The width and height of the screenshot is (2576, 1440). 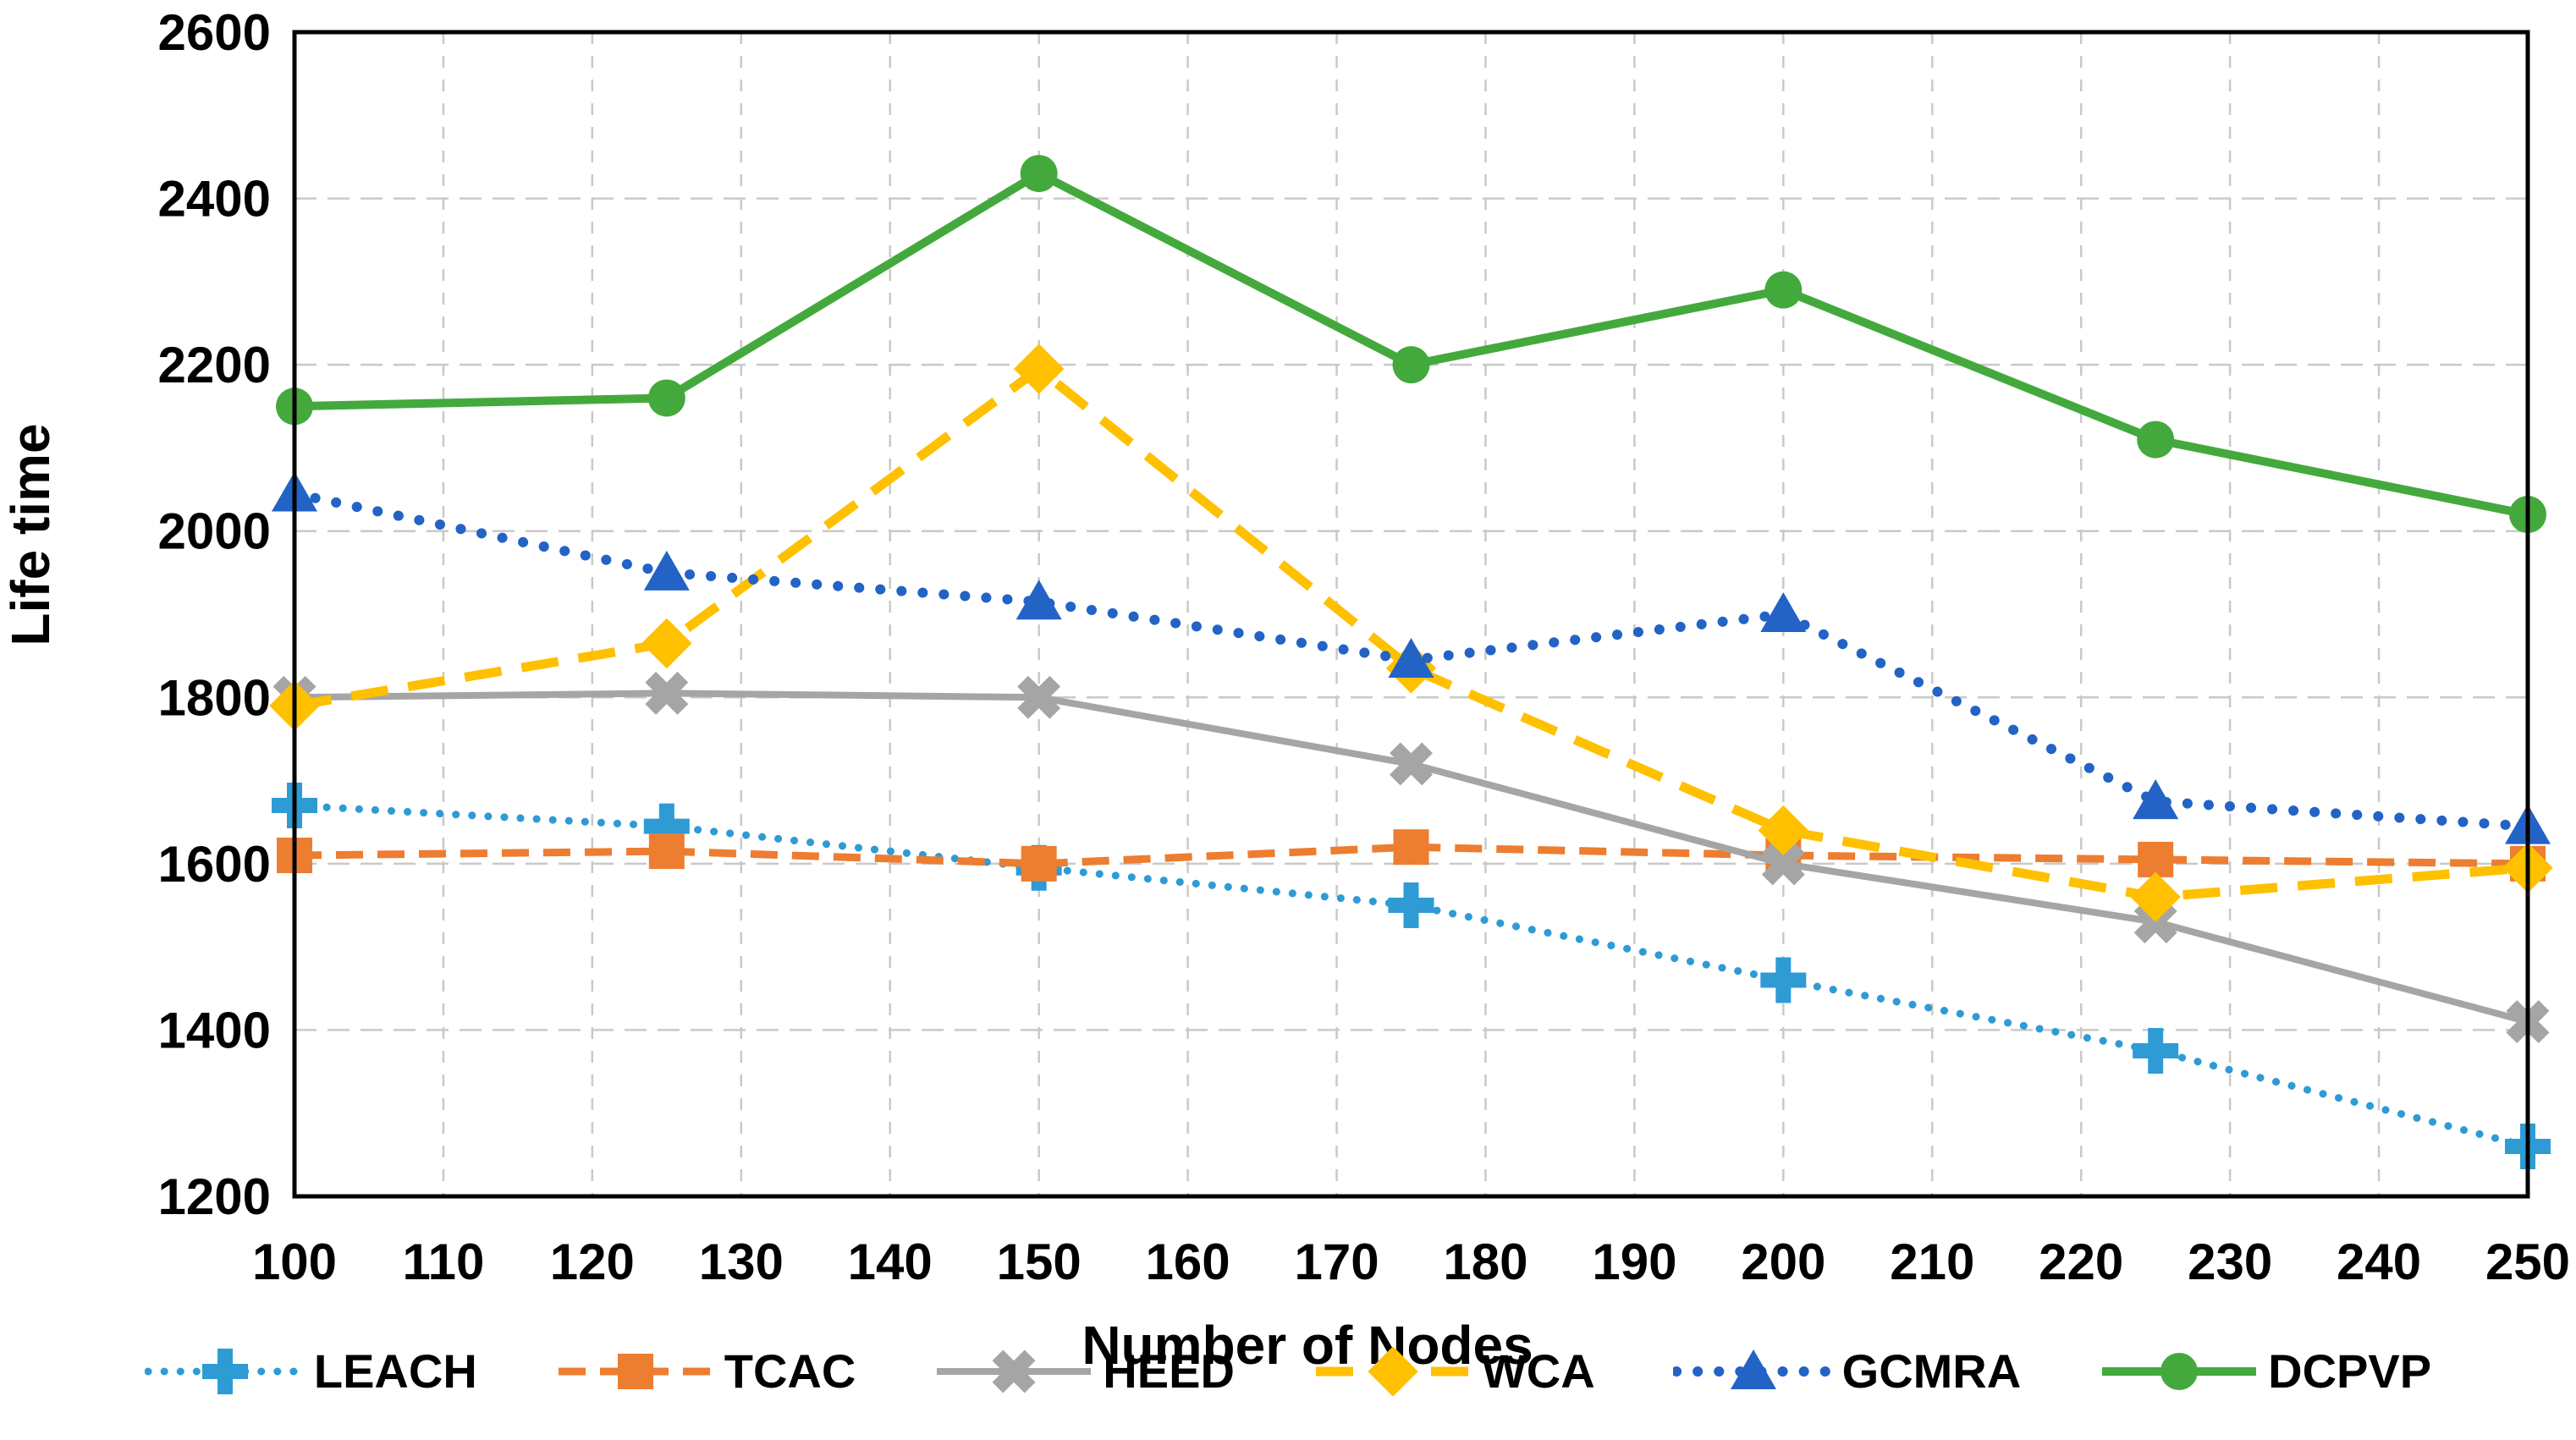 I want to click on y-tick-label: 2600, so click(x=214, y=32).